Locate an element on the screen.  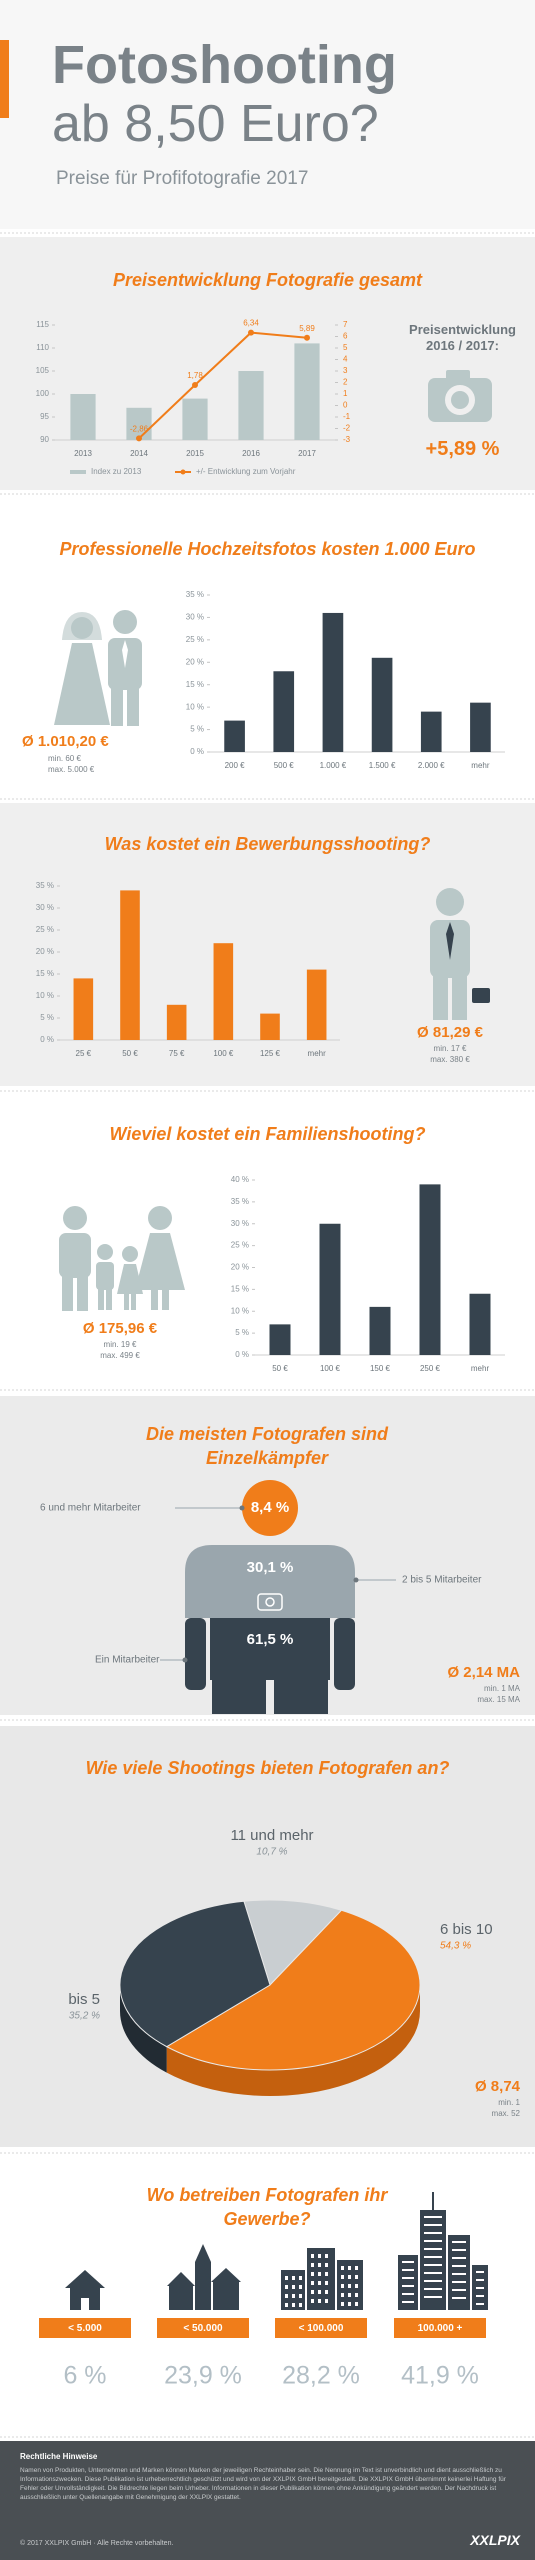
y-tick-label: -2 is located at coordinates (347, 428).